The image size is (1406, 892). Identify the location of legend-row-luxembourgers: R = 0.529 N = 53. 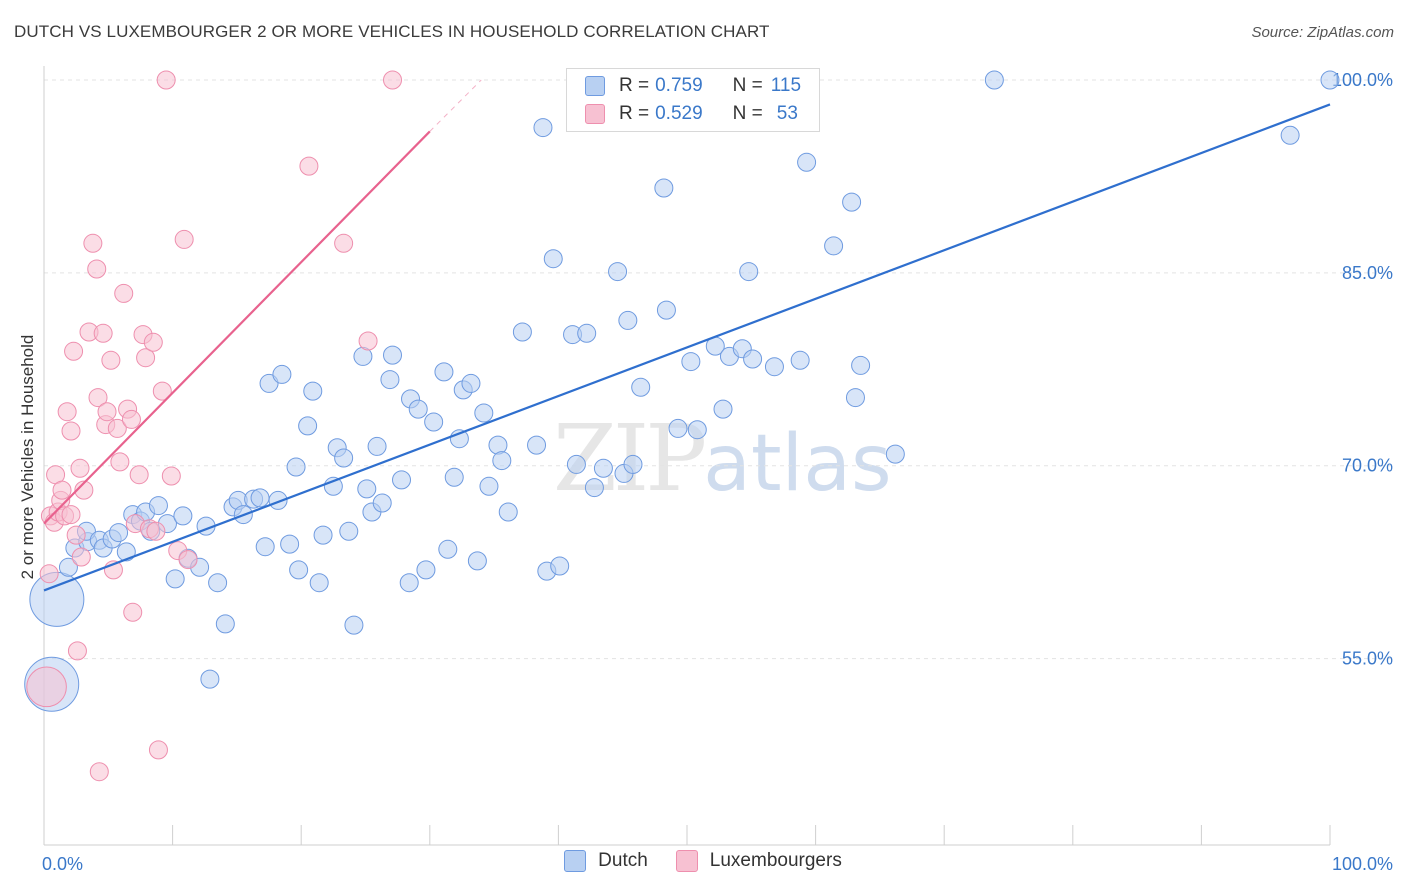
(691, 114).